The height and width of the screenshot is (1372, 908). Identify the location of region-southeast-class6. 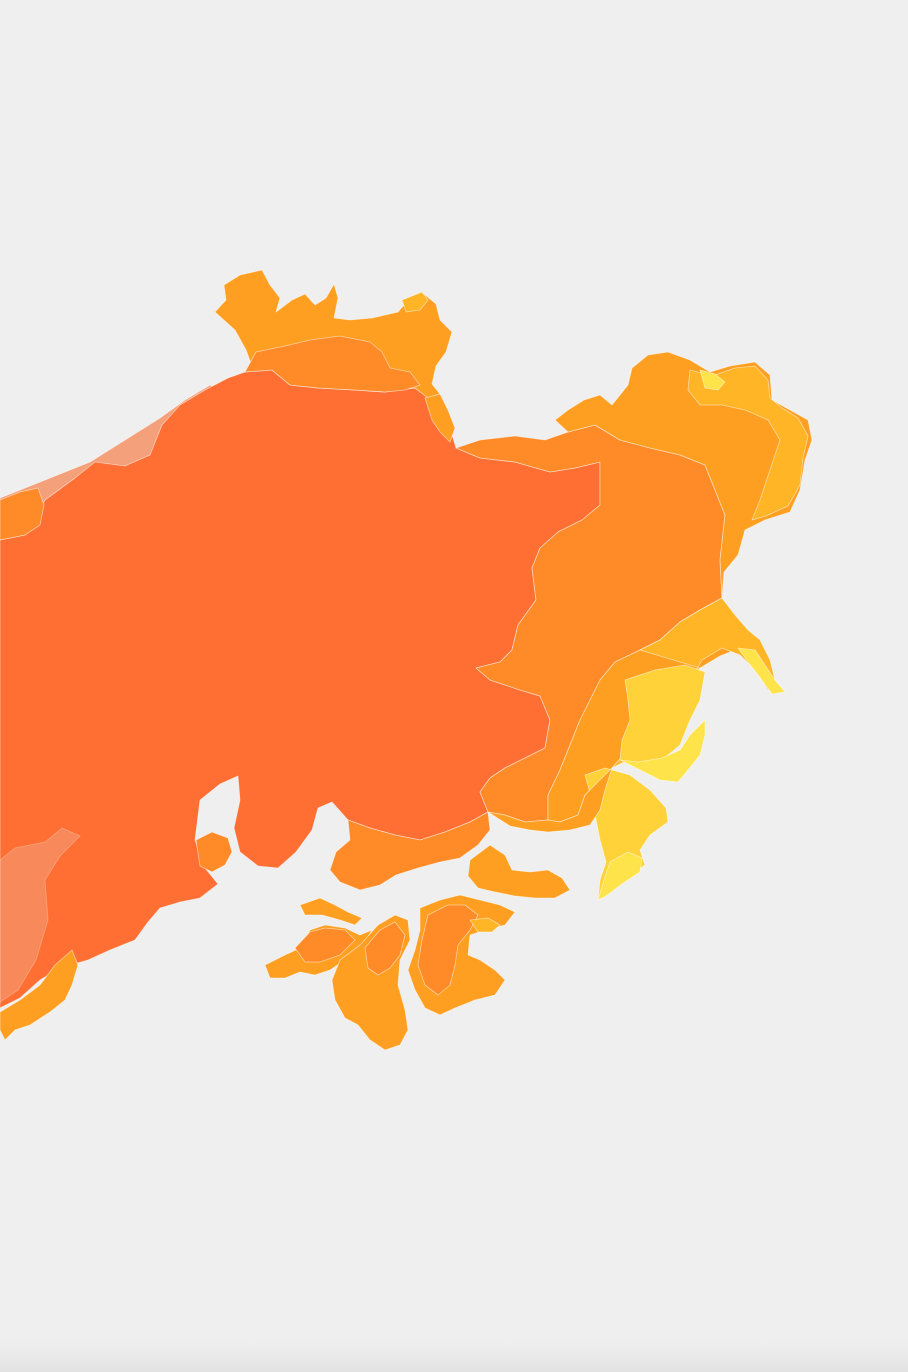
(761, 671).